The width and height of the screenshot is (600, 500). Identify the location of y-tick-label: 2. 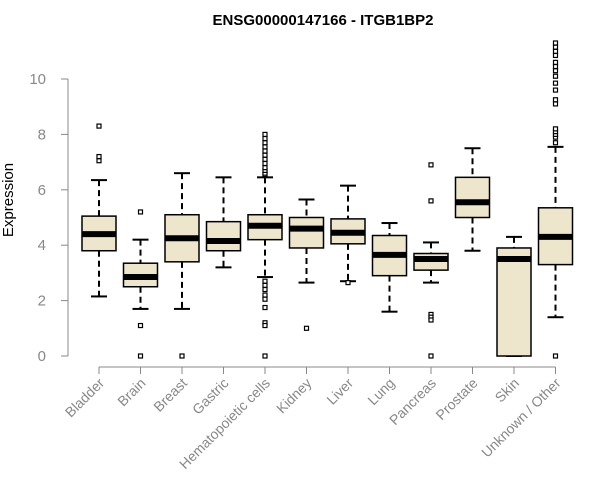
(42, 301).